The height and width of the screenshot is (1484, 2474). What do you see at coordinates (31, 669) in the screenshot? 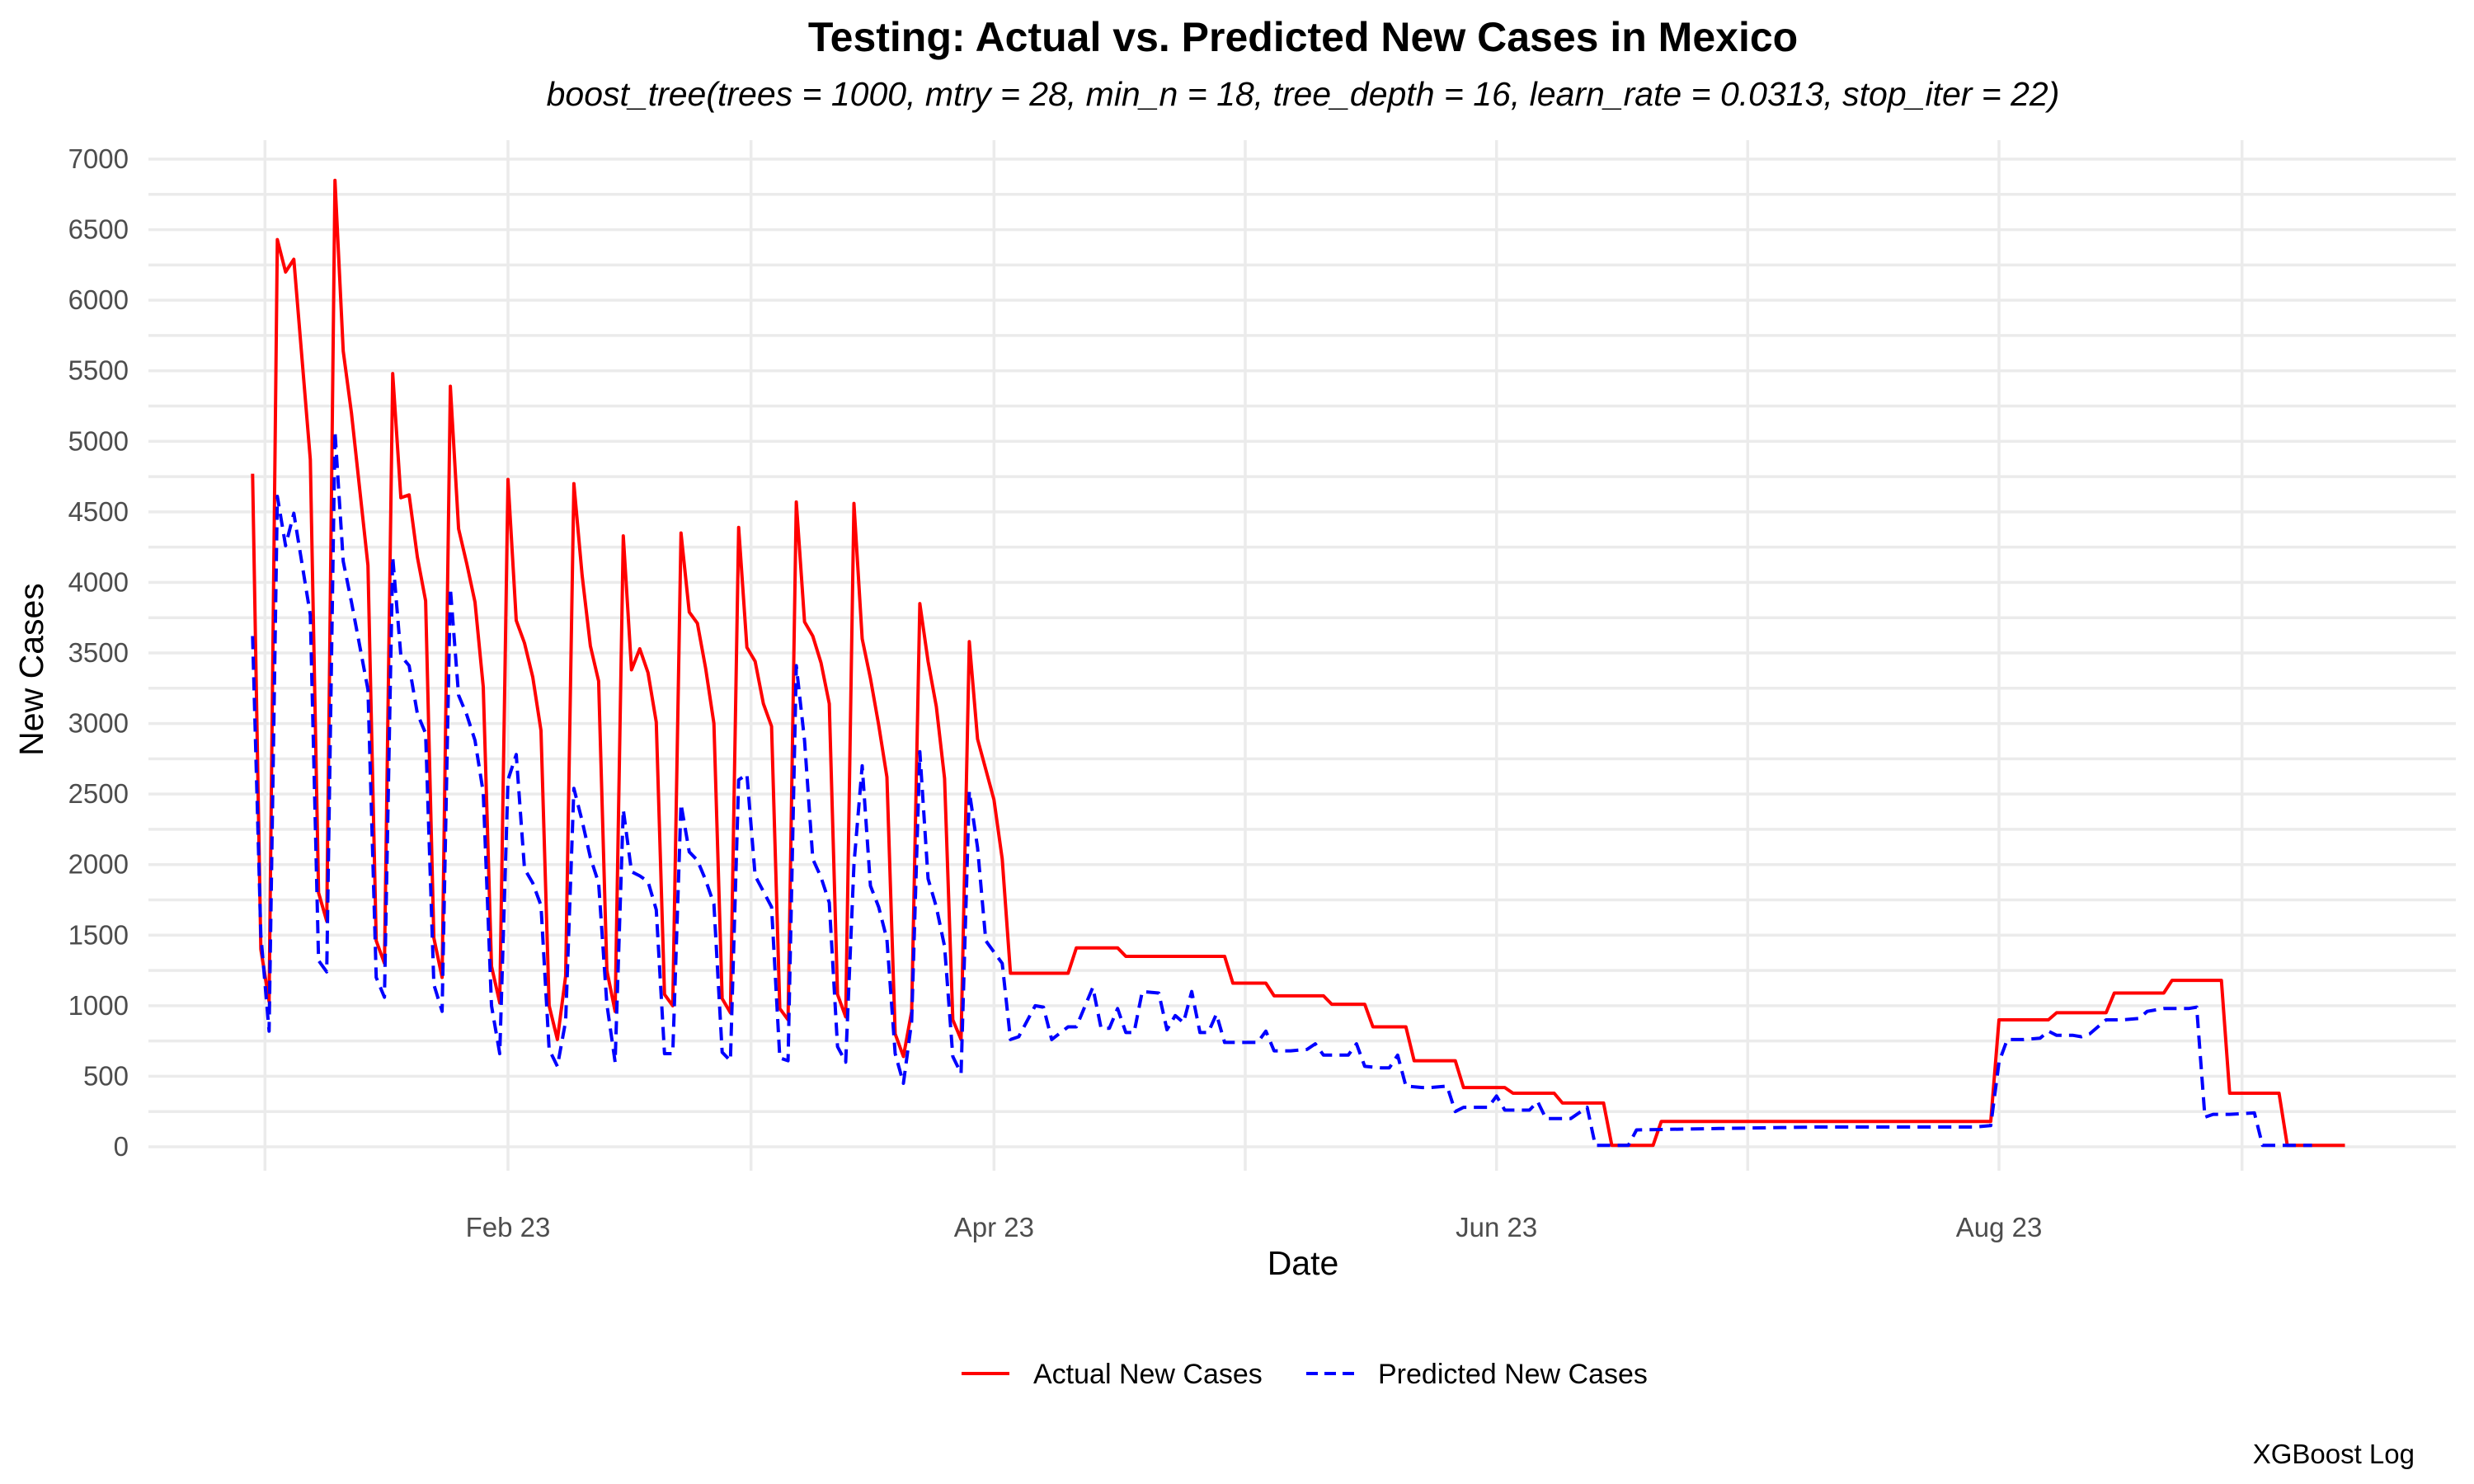
I see `y-axis-title: New Cases` at bounding box center [31, 669].